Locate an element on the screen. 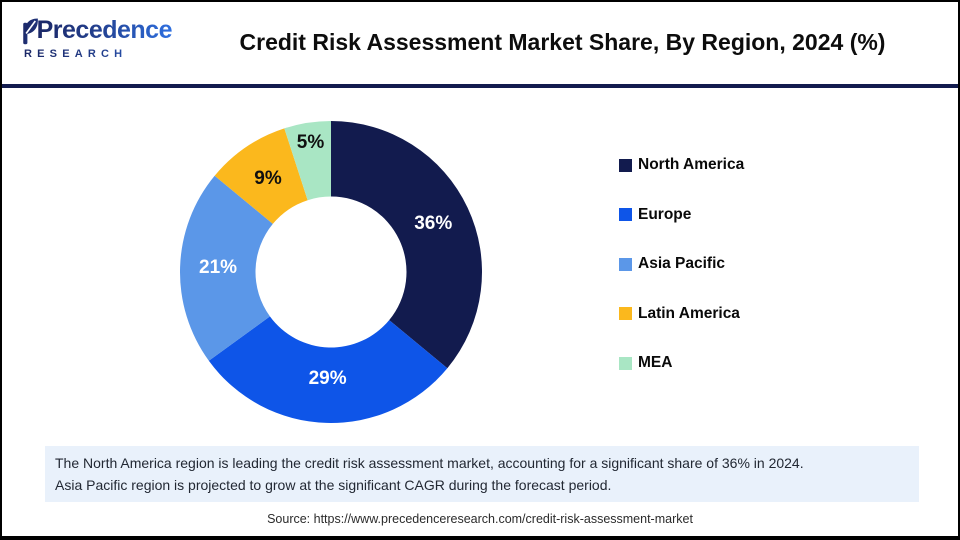 The image size is (960, 540). brand-logo: Precedence RESEARCH is located at coordinates (97, 37).